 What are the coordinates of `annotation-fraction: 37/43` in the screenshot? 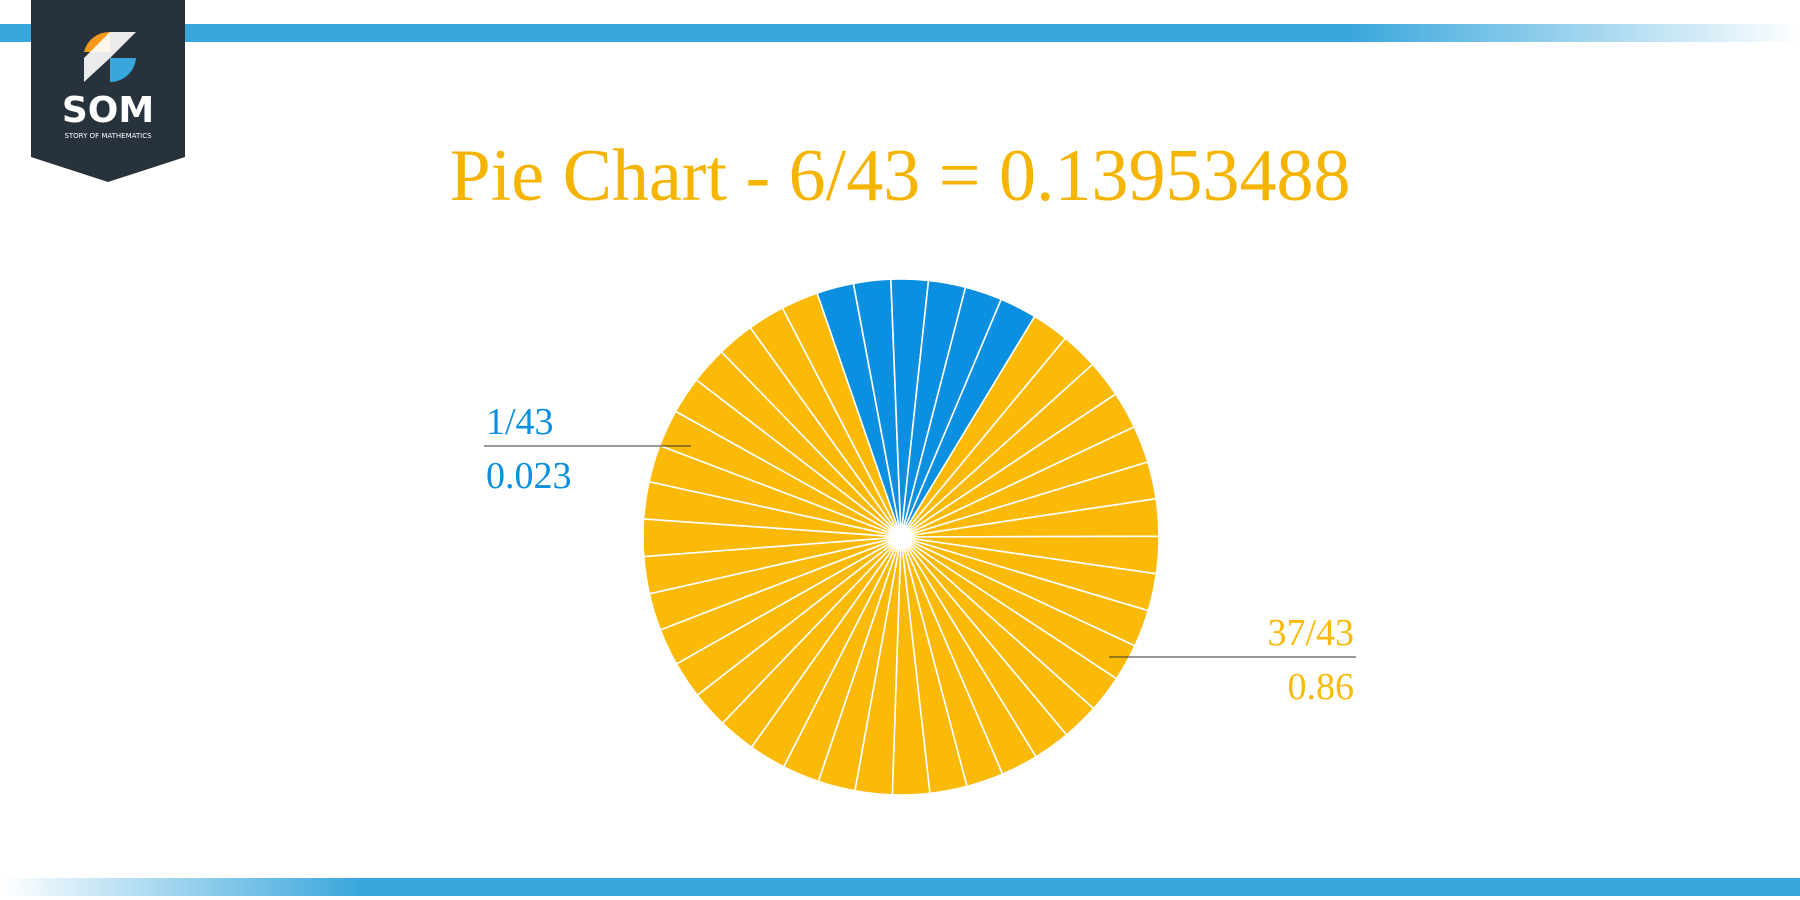 It's located at (1310, 633).